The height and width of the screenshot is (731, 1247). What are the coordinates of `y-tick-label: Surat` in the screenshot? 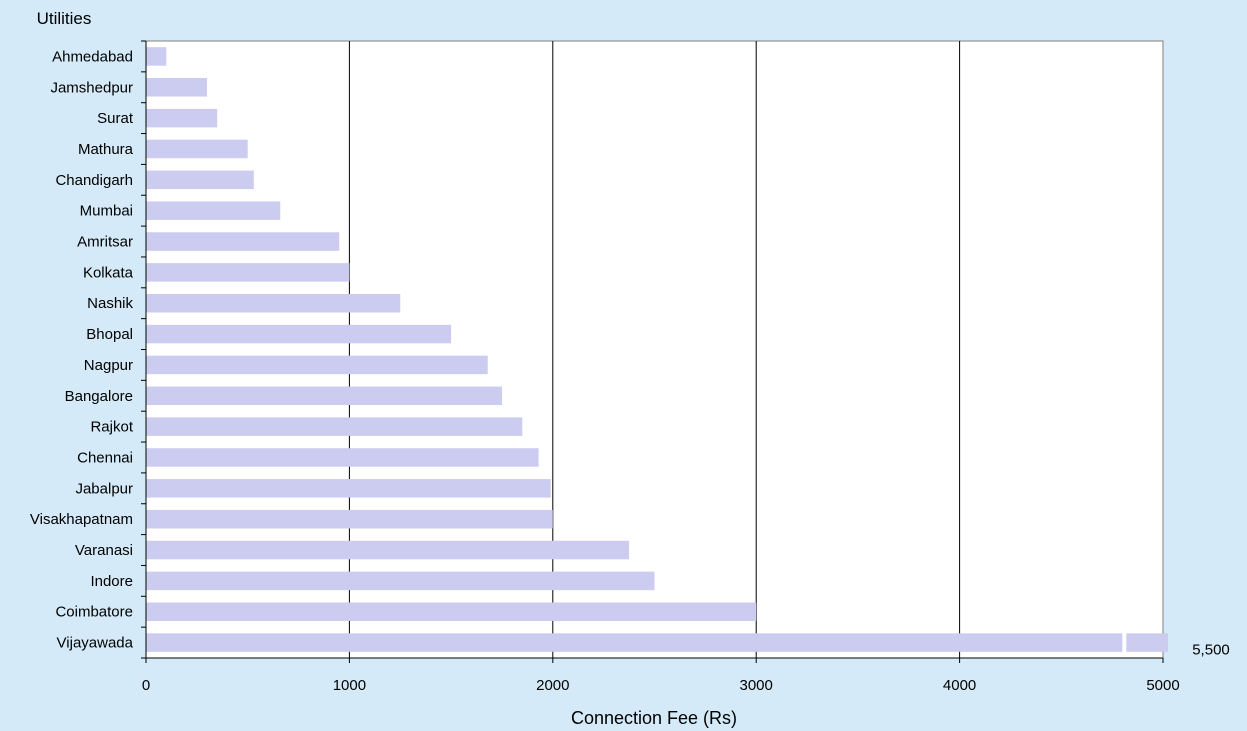 It's located at (115, 118).